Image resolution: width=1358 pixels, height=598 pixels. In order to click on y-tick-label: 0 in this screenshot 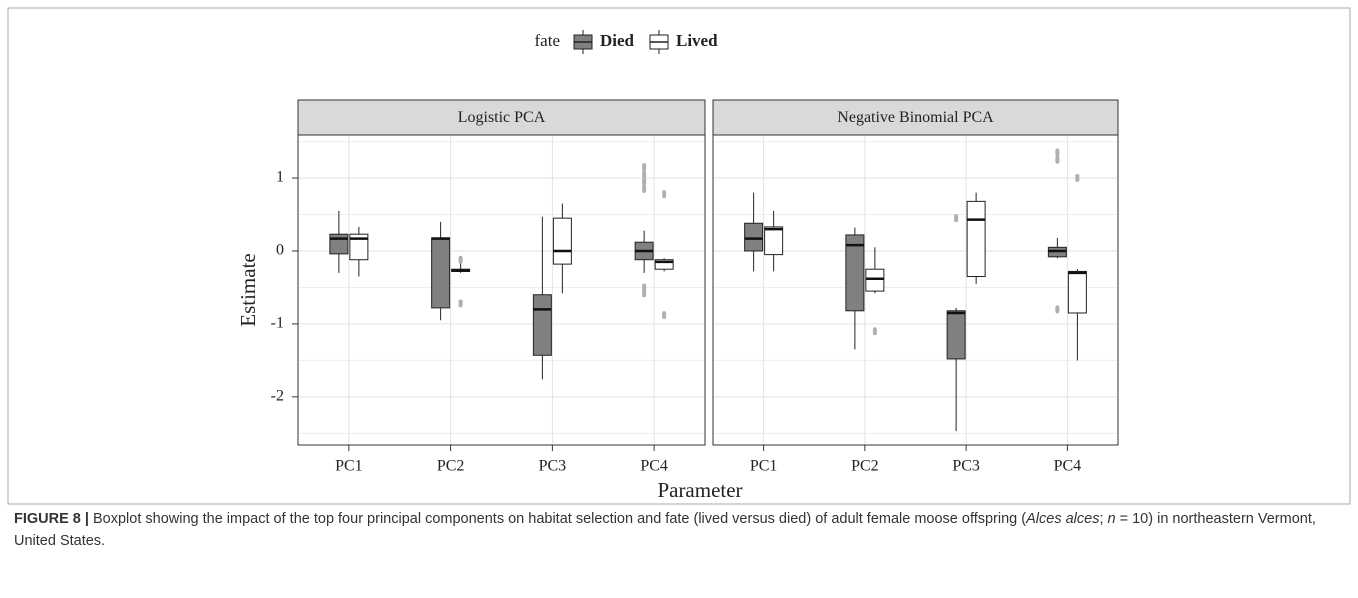, I will do `click(280, 250)`.